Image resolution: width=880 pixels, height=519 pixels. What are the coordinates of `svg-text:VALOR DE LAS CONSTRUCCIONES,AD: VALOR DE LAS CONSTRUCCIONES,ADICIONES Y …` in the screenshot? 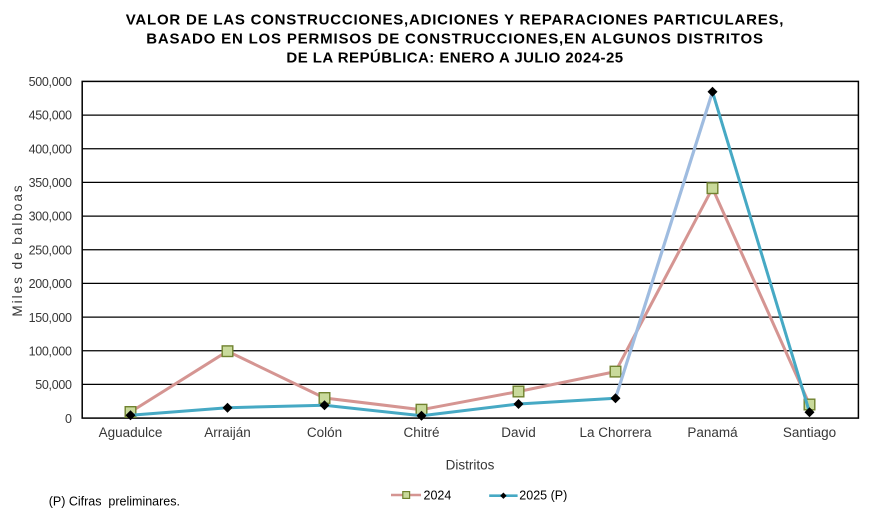 It's located at (455, 20).